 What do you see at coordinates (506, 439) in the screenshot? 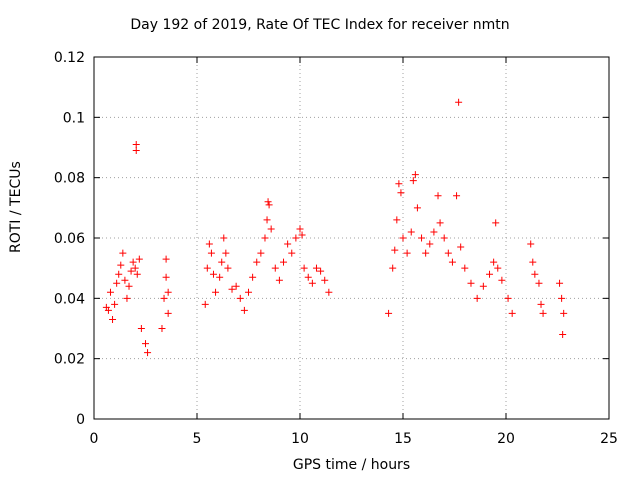
I see `x-tick-label: 20` at bounding box center [506, 439].